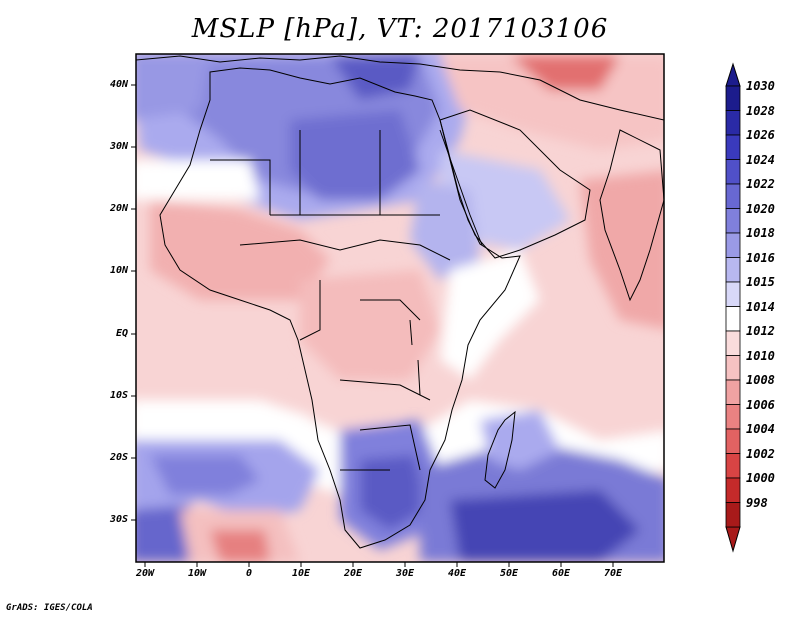  What do you see at coordinates (760, 184) in the screenshot?
I see `colorbar-label-1022: 1022` at bounding box center [760, 184].